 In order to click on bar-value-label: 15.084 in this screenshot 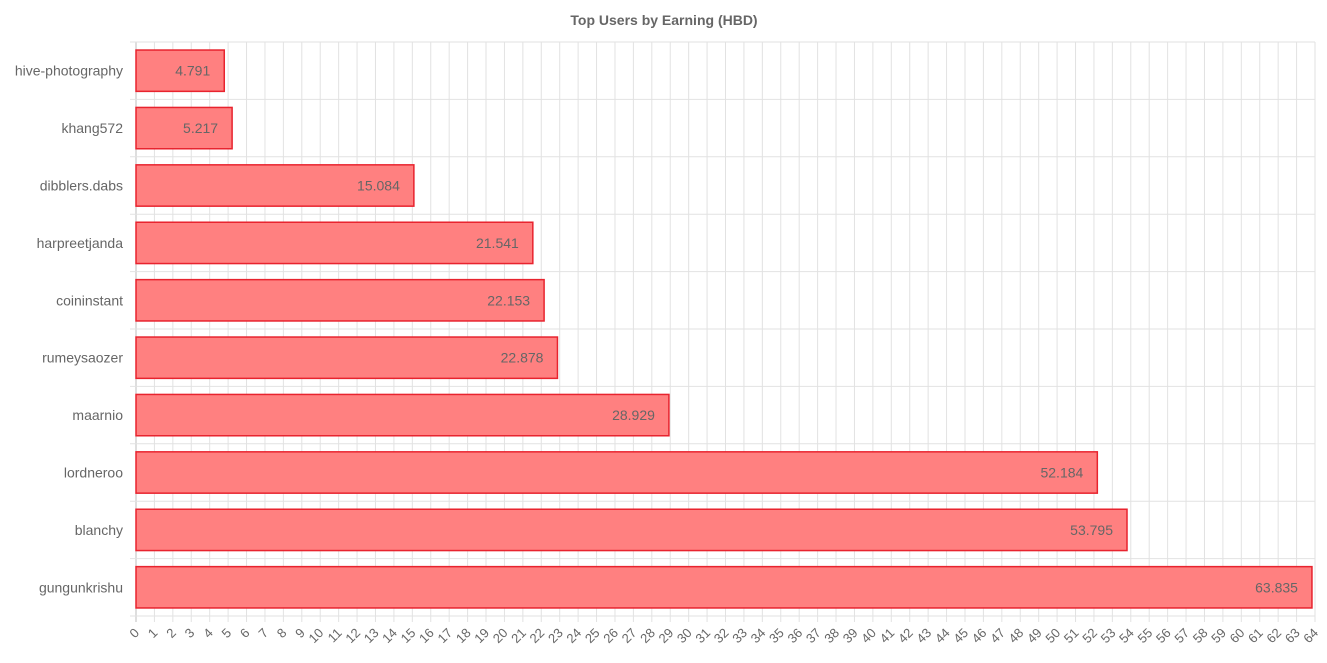, I will do `click(378, 186)`.